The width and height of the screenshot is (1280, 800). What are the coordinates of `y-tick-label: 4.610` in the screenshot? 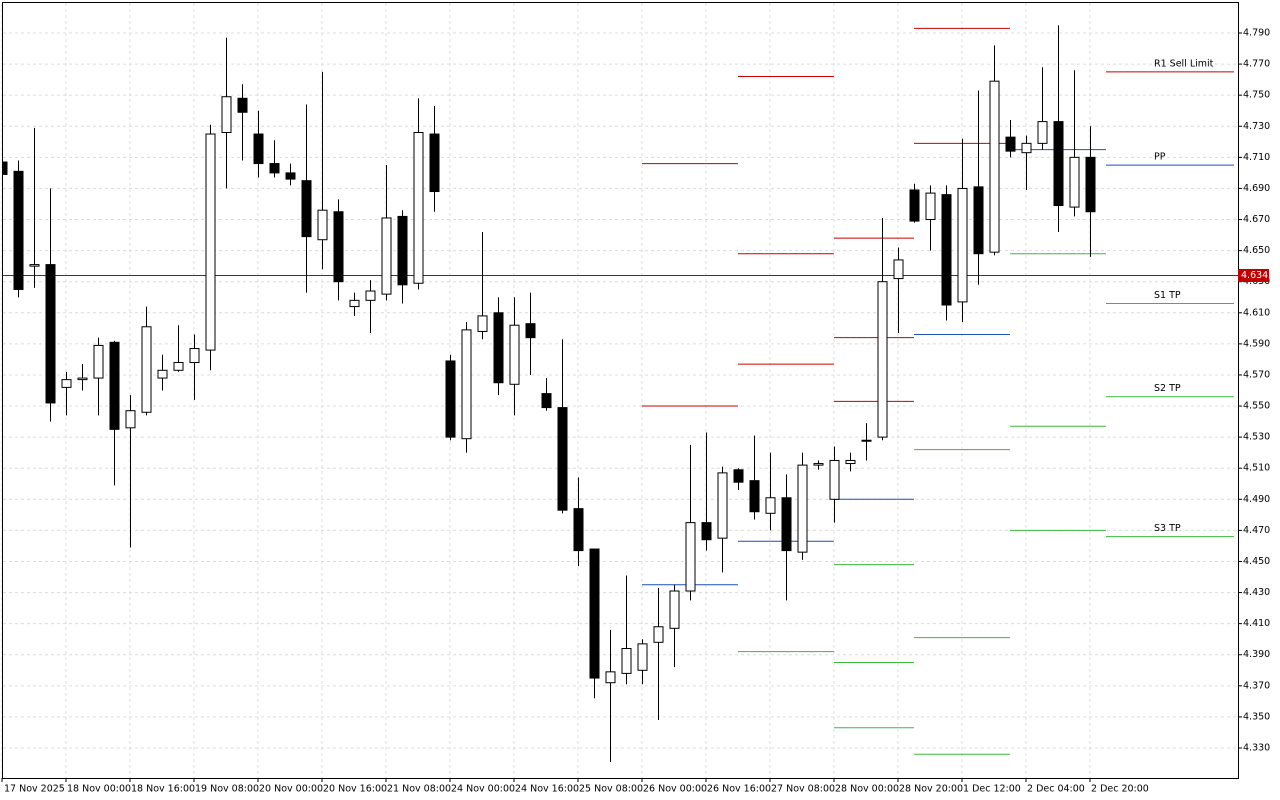 It's located at (1256, 312).